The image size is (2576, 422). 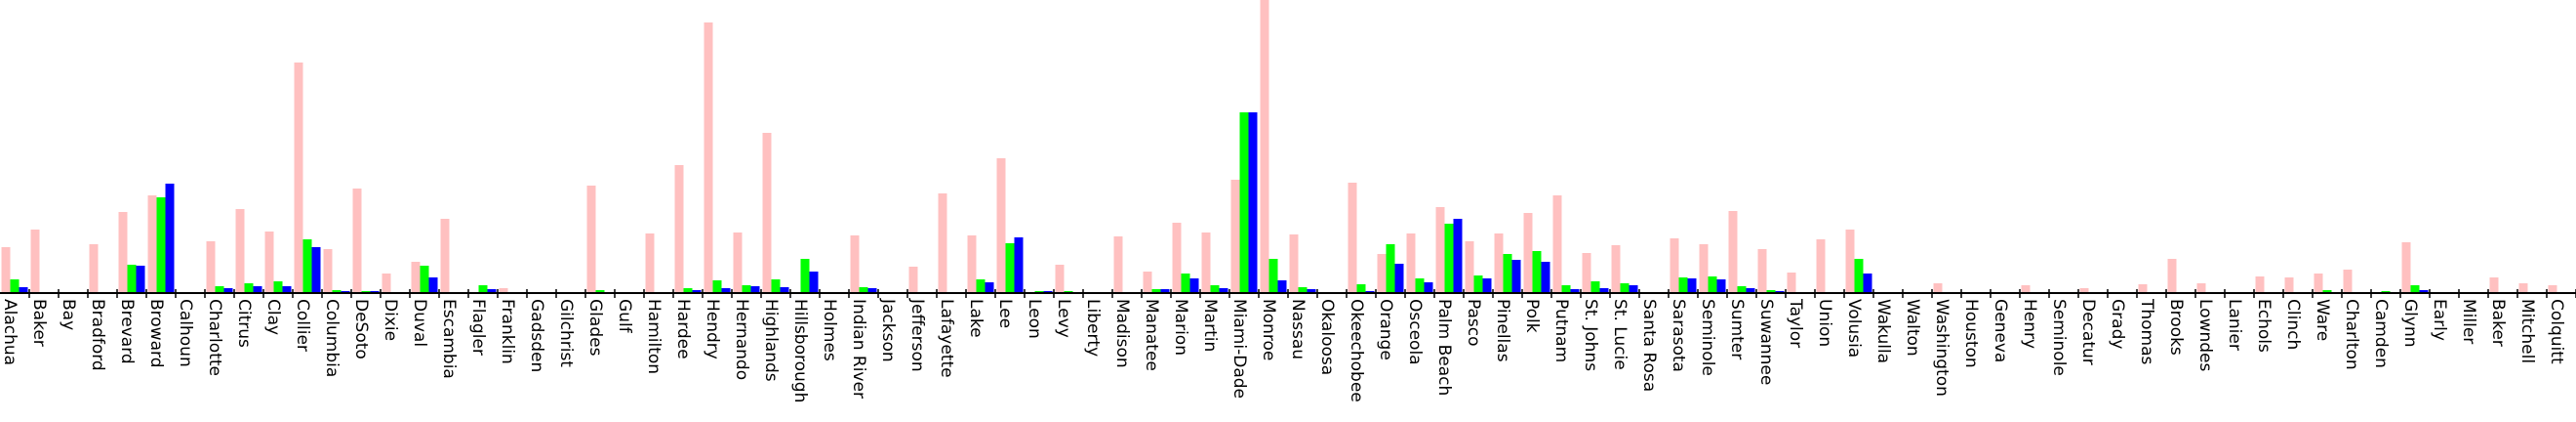 I want to click on x-tick-label-34: Lee, so click(x=1005, y=313).